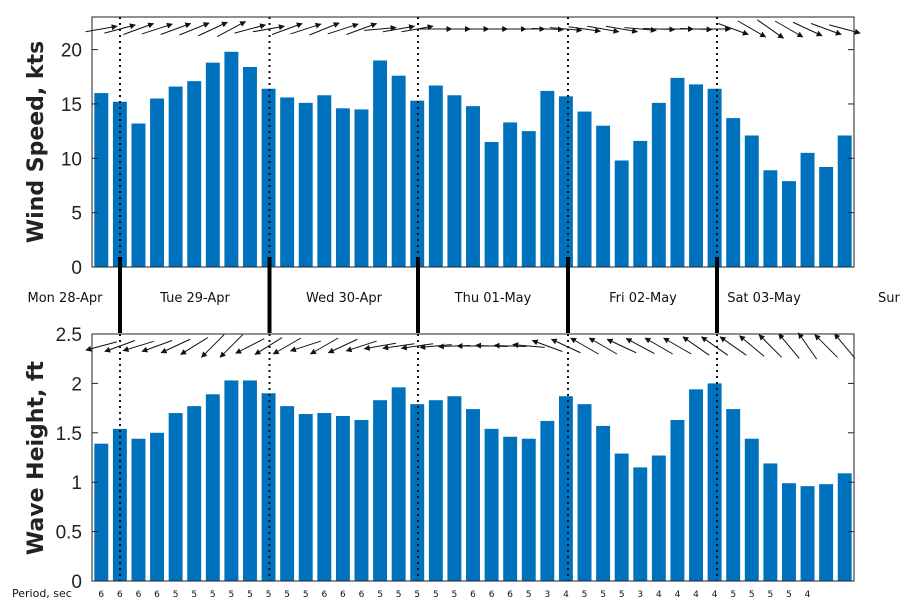  Describe the element at coordinates (69, 533) in the screenshot. I see `wave-tick-label: 0.5` at that location.